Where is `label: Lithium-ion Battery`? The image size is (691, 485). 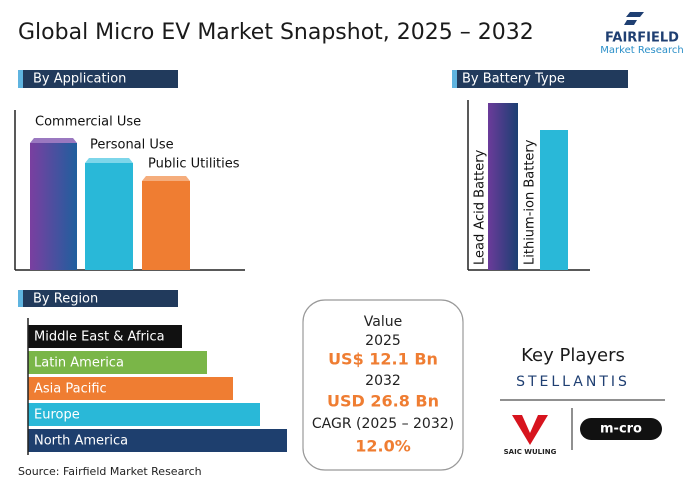
label: Lithium-ion Battery is located at coordinates (530, 202).